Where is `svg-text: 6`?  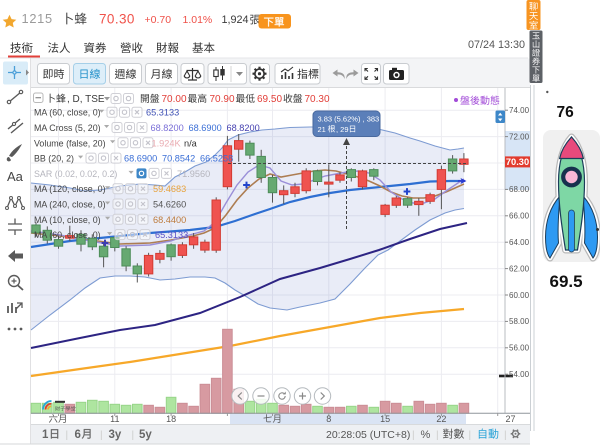
svg-text: 6 is located at coordinates (78, 435).